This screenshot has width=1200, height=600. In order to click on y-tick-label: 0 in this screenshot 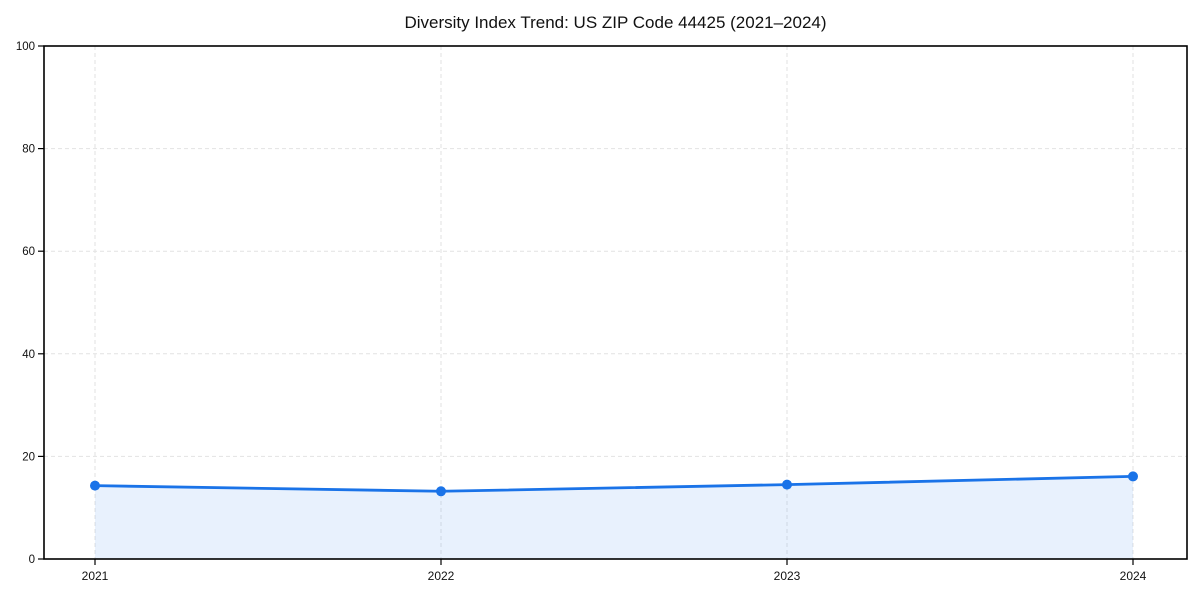, I will do `click(32, 560)`.